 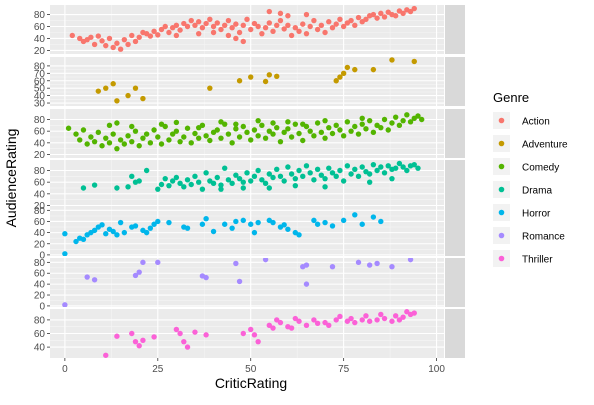 I want to click on y-tick-label: 50, so click(x=40, y=89).